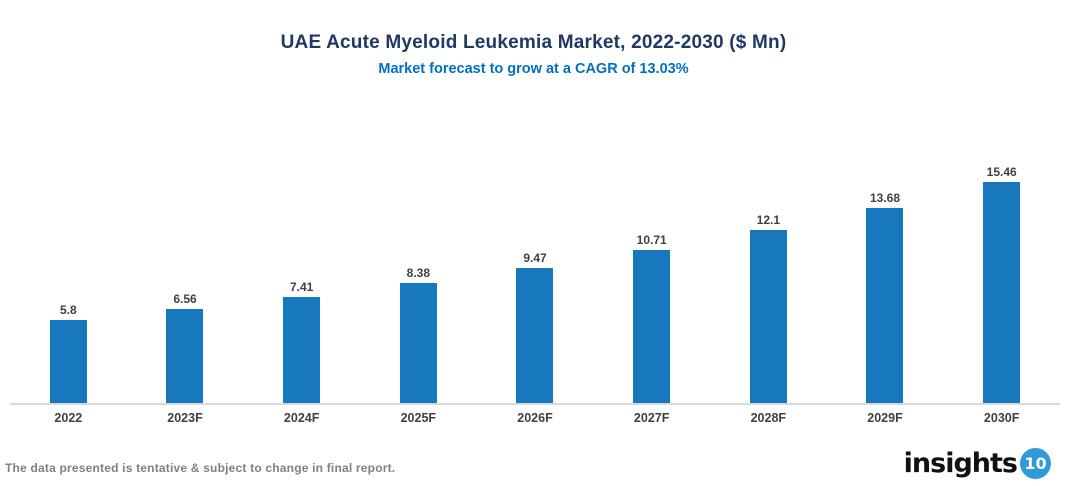  What do you see at coordinates (535, 258) in the screenshot?
I see `bar-value-label: 9.47` at bounding box center [535, 258].